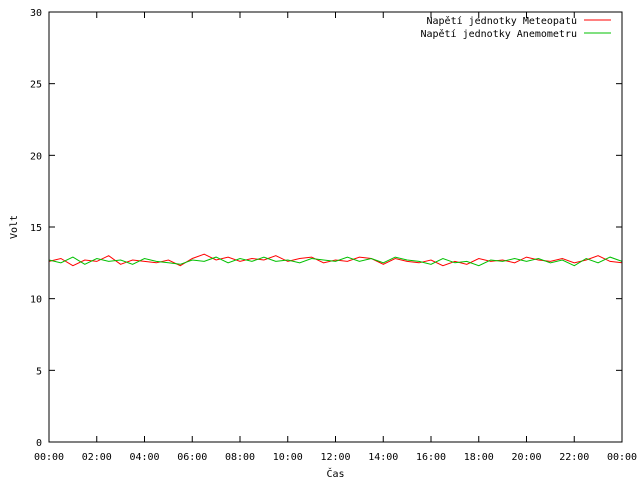  Describe the element at coordinates (240, 457) in the screenshot. I see `x-tick-label: 08:00` at that location.